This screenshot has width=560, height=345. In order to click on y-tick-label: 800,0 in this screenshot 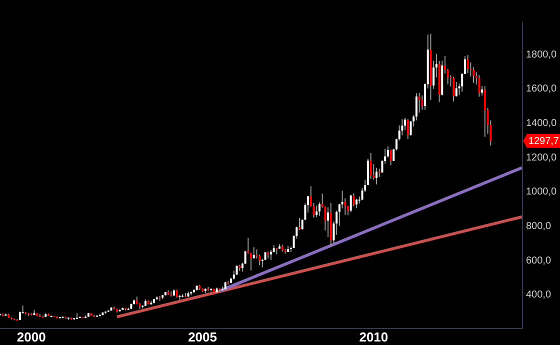, I will do `click(539, 226)`.